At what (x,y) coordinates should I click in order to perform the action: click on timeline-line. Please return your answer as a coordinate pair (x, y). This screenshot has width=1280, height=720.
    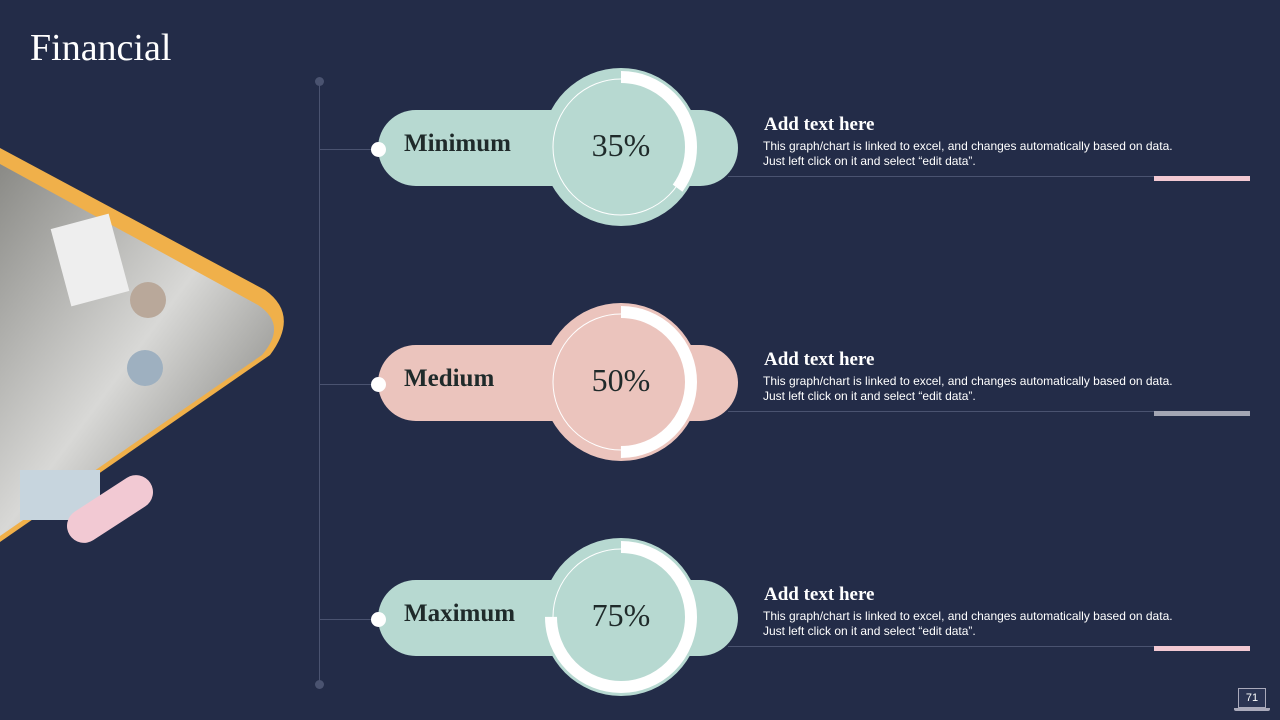
    Looking at the image, I should click on (319, 382).